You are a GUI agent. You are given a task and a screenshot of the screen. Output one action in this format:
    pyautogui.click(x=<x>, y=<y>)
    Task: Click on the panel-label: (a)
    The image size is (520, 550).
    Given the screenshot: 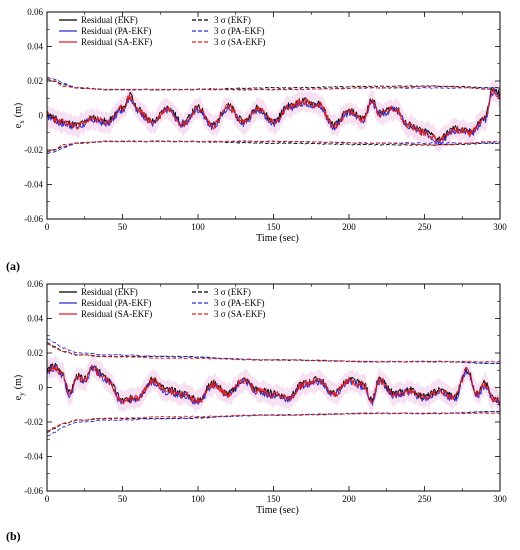 What is the action you would take?
    pyautogui.click(x=13, y=266)
    